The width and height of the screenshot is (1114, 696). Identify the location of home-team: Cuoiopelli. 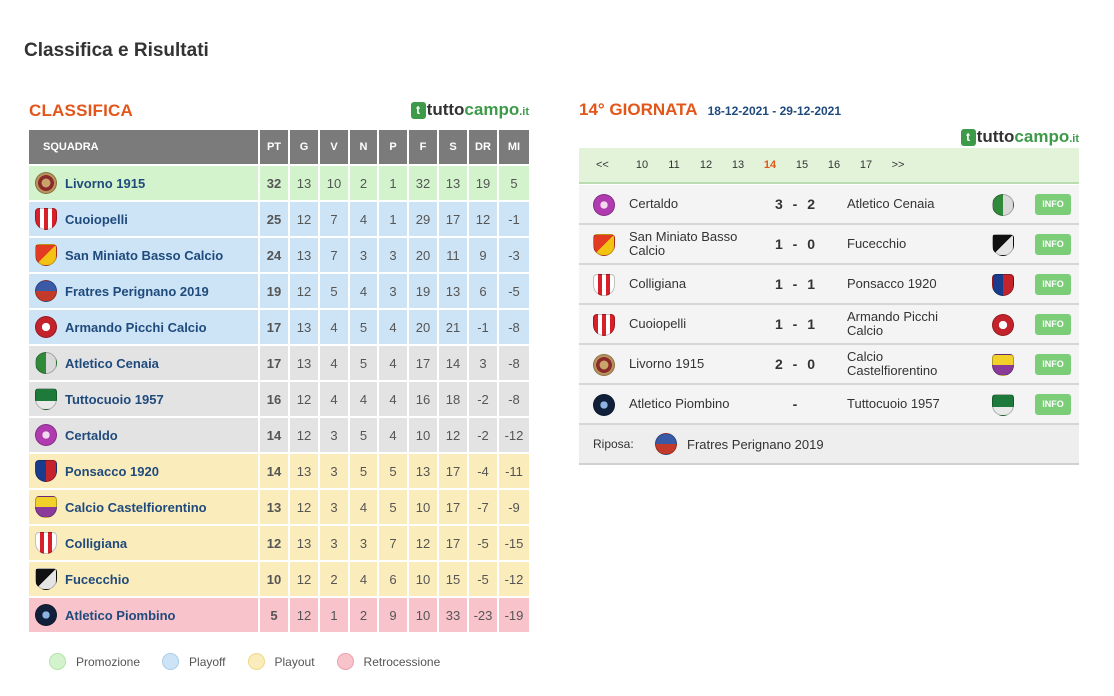
(658, 323).